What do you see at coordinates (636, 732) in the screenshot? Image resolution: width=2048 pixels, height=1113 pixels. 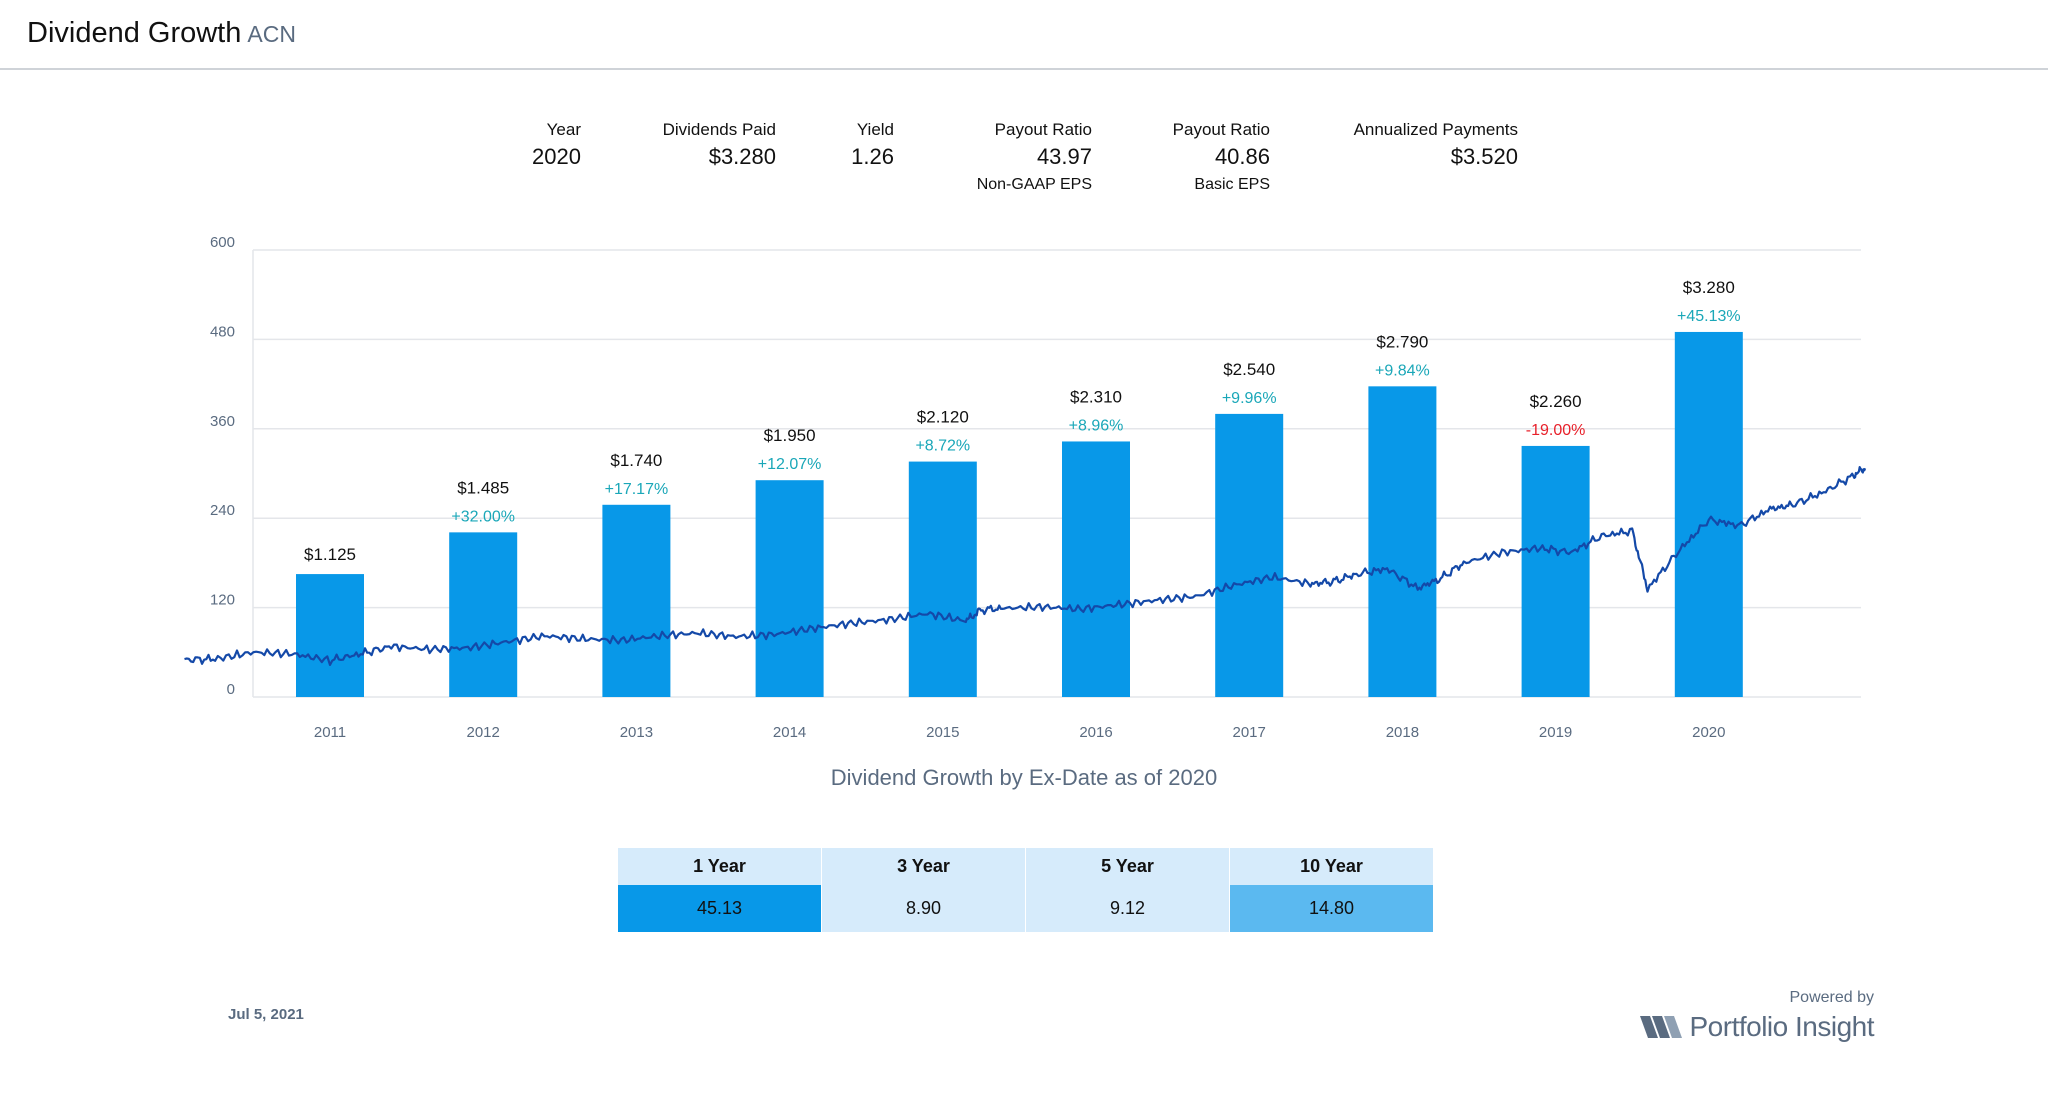 I see `x-tick-label: 2013` at bounding box center [636, 732].